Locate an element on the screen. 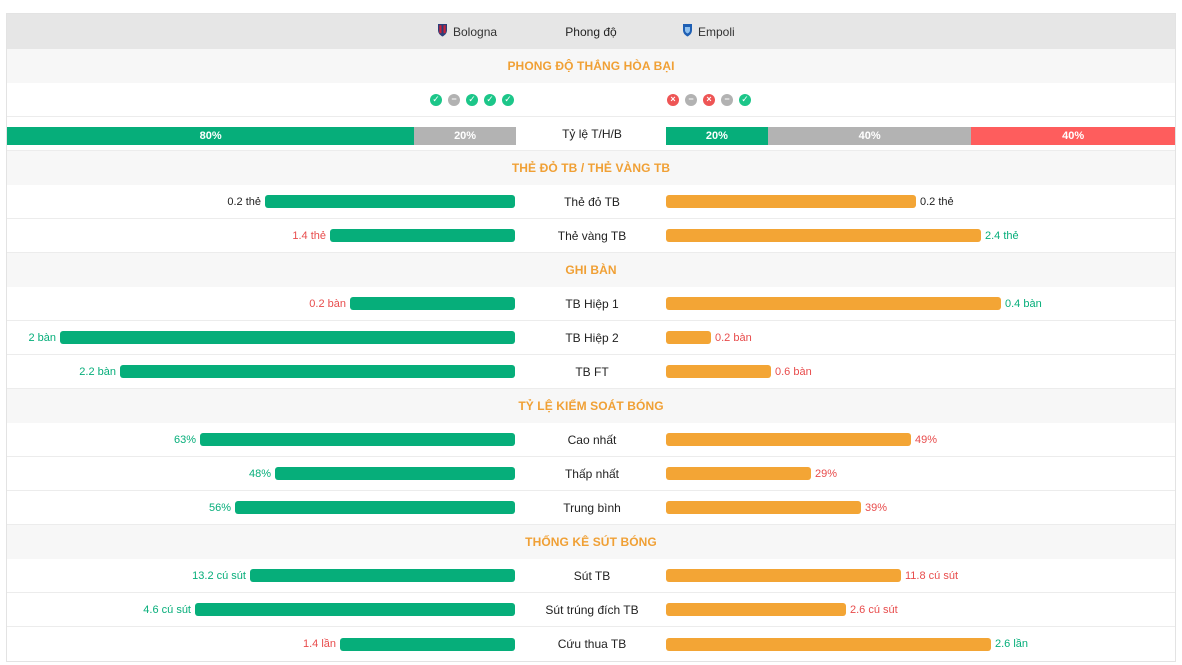  stat-label: TB FT is located at coordinates (592, 371).